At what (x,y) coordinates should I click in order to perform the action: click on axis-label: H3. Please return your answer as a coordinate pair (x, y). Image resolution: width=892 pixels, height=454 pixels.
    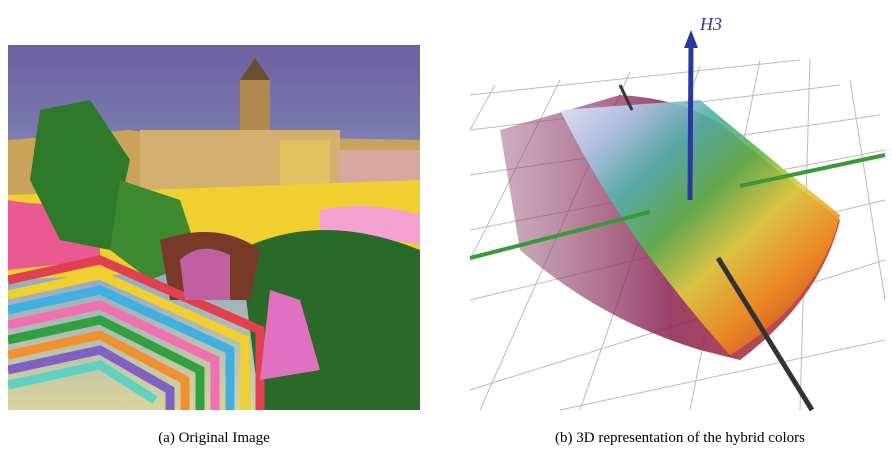
    Looking at the image, I should click on (710, 24).